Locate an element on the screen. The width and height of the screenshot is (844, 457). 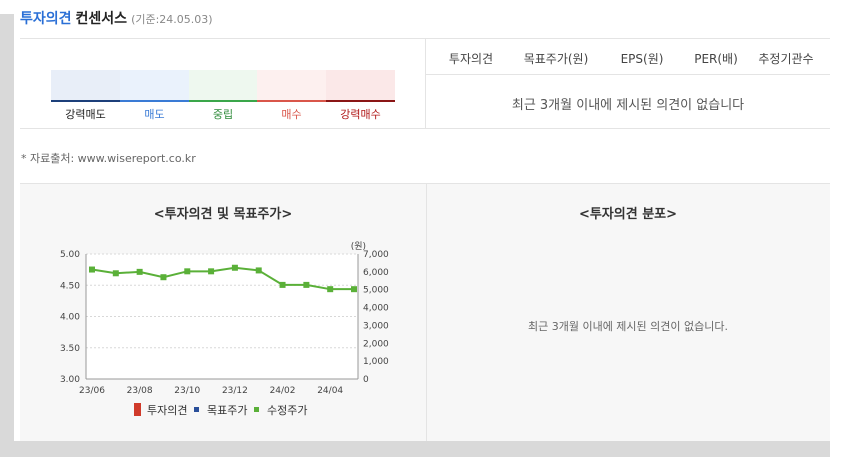
header-title-blue: 투자의견 is located at coordinates (46, 19).